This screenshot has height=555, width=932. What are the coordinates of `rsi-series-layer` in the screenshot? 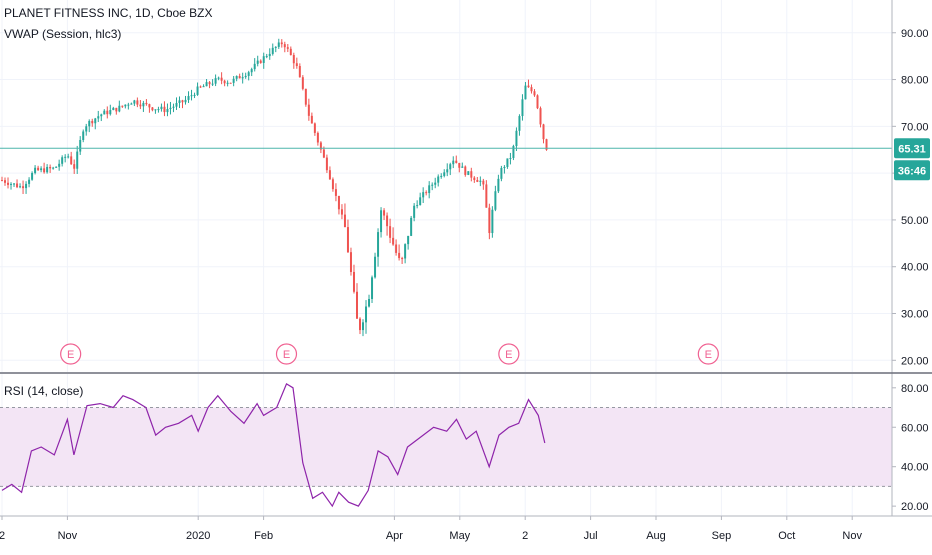 It's located at (273, 445).